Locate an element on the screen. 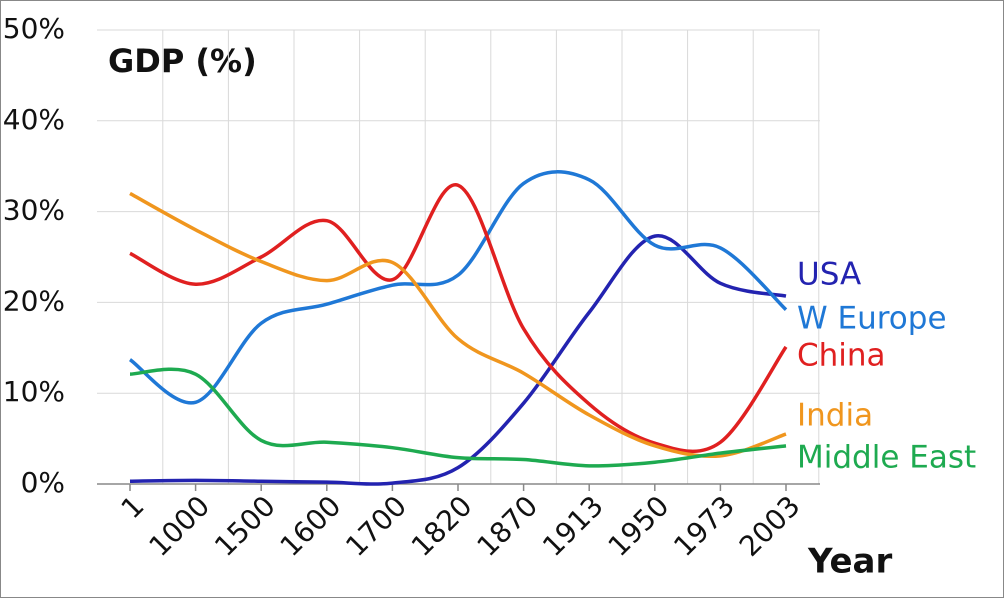 Image resolution: width=1004 pixels, height=598 pixels. chart-title: GDP (%) is located at coordinates (182, 61).